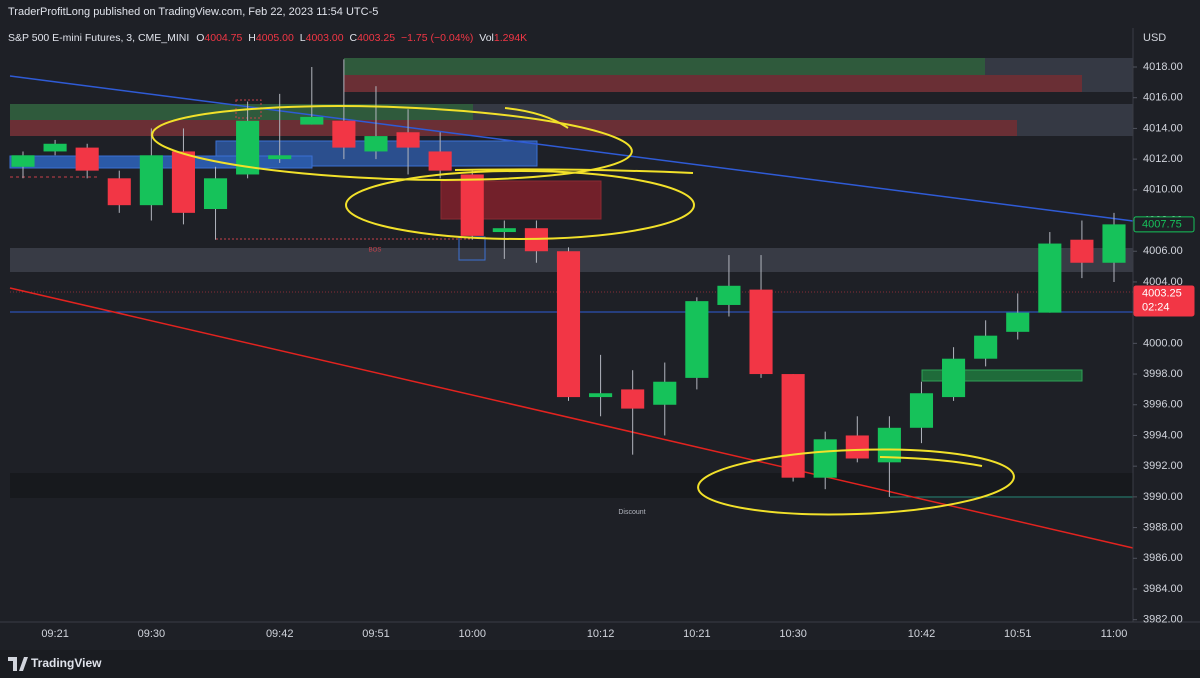 The image size is (1200, 678). Describe the element at coordinates (325, 38) in the screenshot. I see `ohlc-value: 4003.00` at that location.